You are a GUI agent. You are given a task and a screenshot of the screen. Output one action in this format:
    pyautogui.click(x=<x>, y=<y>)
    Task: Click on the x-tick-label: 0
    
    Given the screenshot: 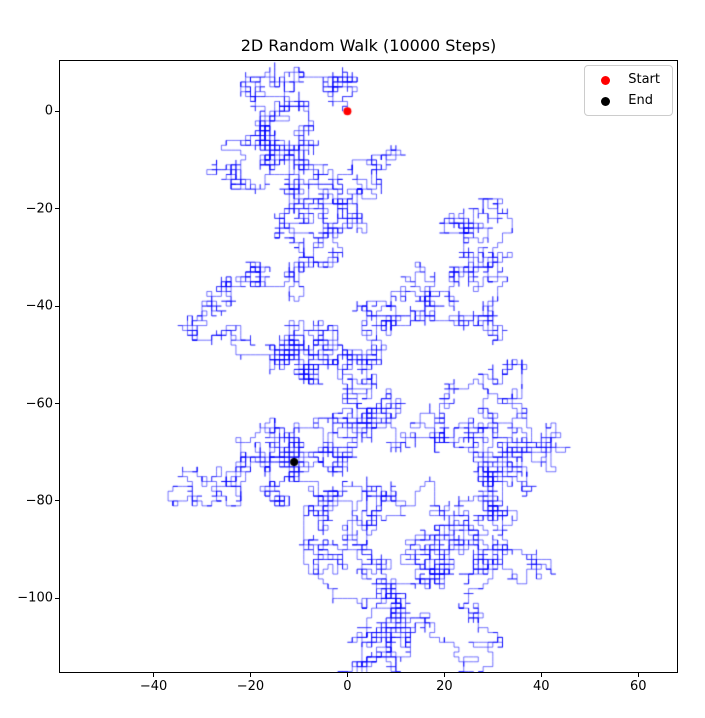 What is the action you would take?
    pyautogui.click(x=347, y=686)
    